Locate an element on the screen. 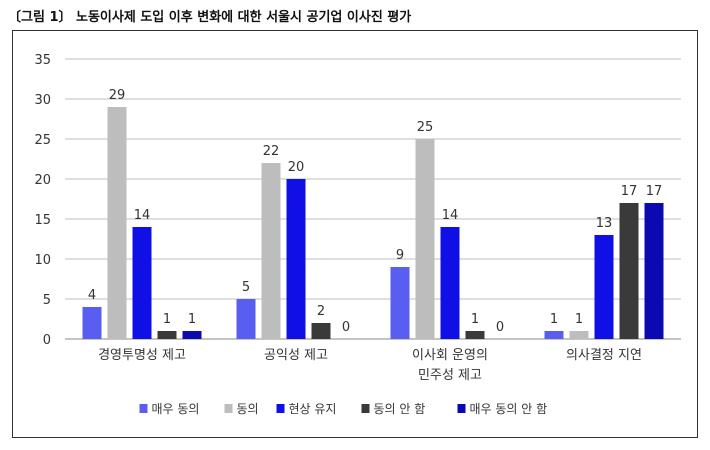  y-tick-label: 10 is located at coordinates (42, 260).